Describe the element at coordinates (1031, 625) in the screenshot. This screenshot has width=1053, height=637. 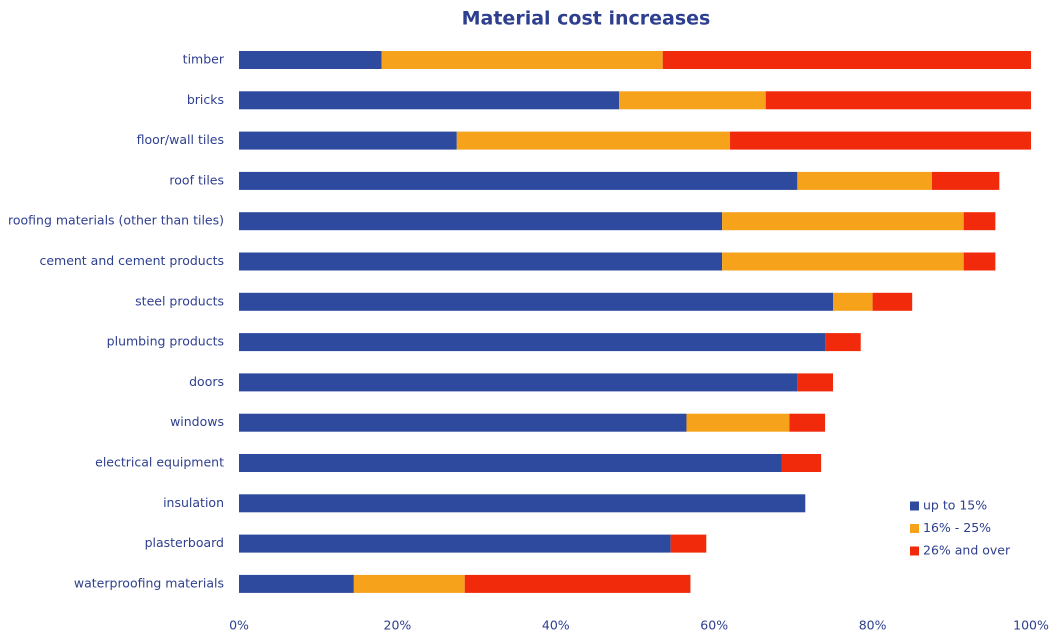
I see `x-tick-label: 100%` at that location.